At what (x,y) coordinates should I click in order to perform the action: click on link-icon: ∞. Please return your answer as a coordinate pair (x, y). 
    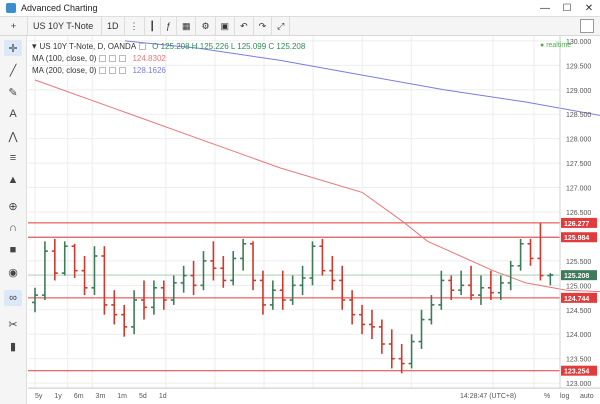
    Looking at the image, I should click on (13, 298).